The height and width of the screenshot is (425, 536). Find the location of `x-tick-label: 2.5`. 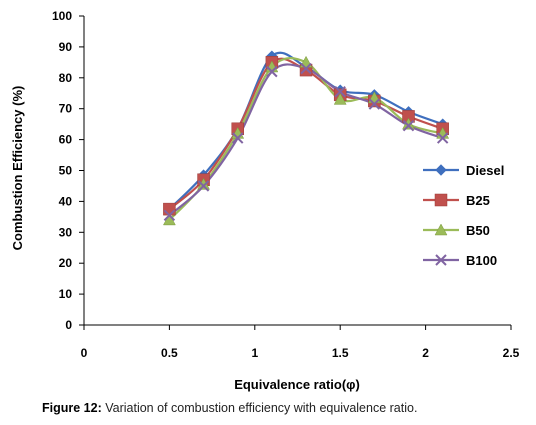

x-tick-label: 2.5 is located at coordinates (511, 353).